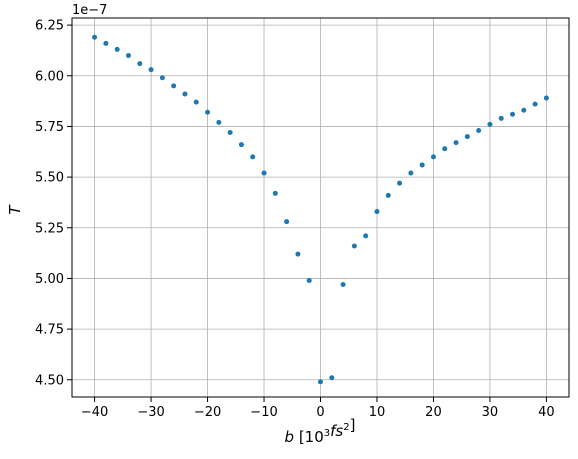 The width and height of the screenshot is (578, 459). I want to click on x-tick-label: 0, so click(320, 412).